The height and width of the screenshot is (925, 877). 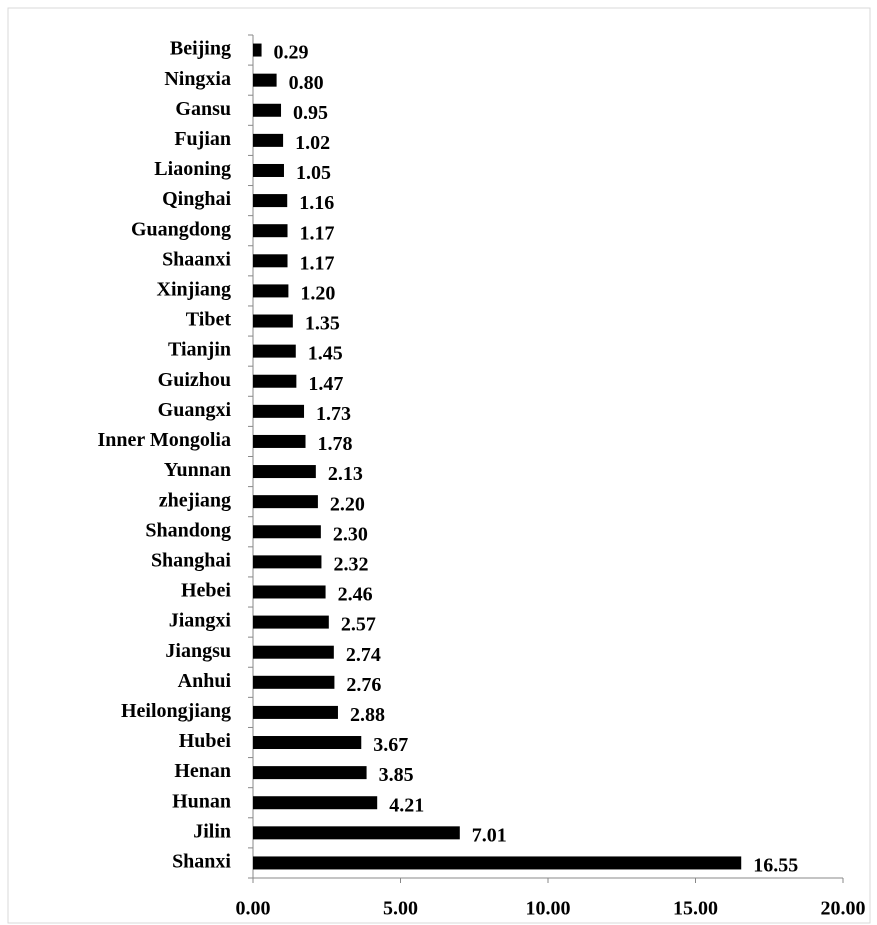 What do you see at coordinates (695, 909) in the screenshot?
I see `x-tick-label: 15.00` at bounding box center [695, 909].